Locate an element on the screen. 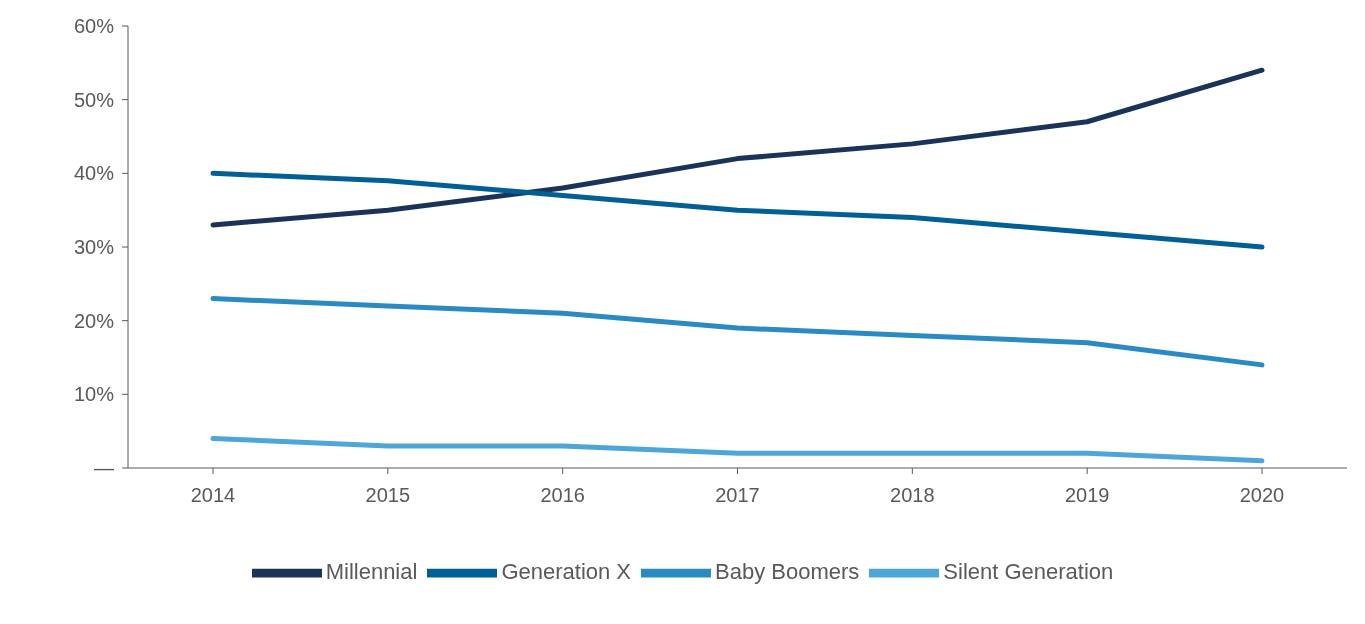 This screenshot has width=1365, height=624. y-tick-label: 20% is located at coordinates (94, 320).